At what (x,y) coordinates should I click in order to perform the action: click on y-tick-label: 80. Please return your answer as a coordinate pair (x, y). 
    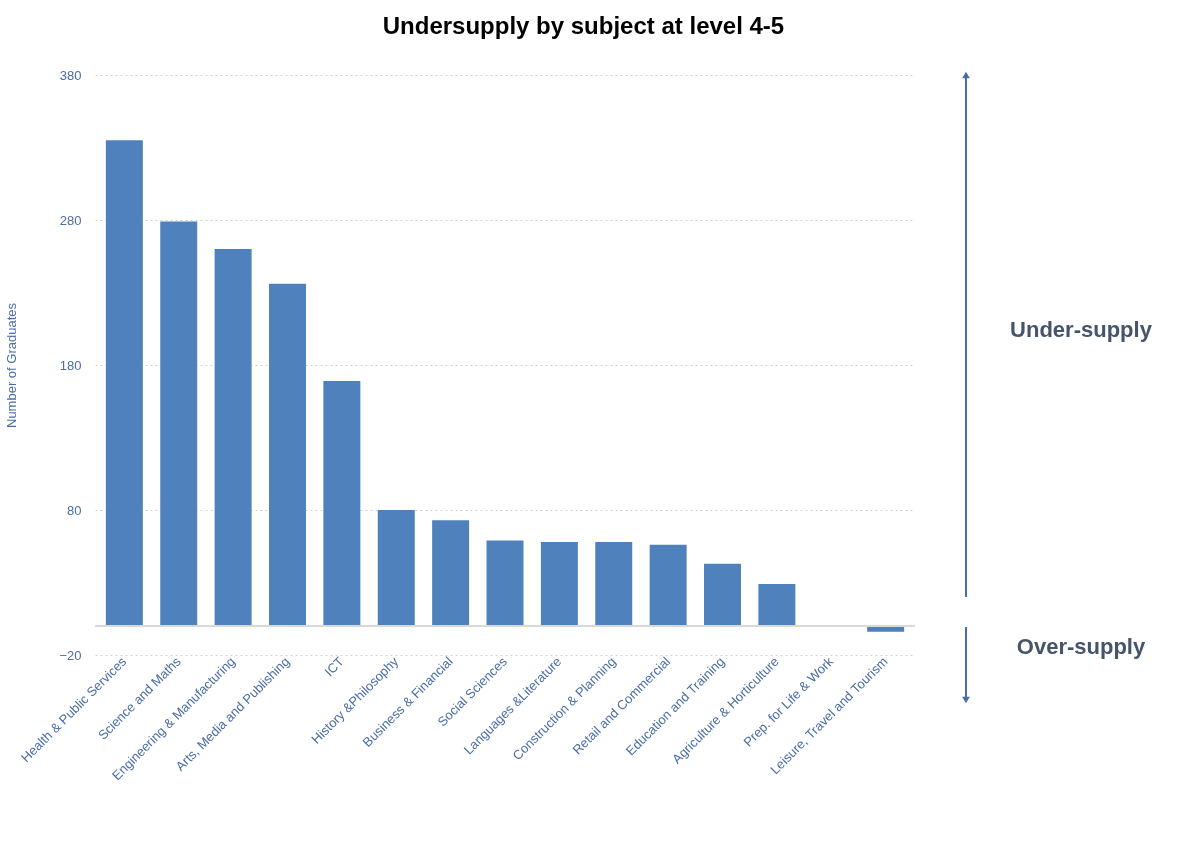
    Looking at the image, I should click on (74, 510).